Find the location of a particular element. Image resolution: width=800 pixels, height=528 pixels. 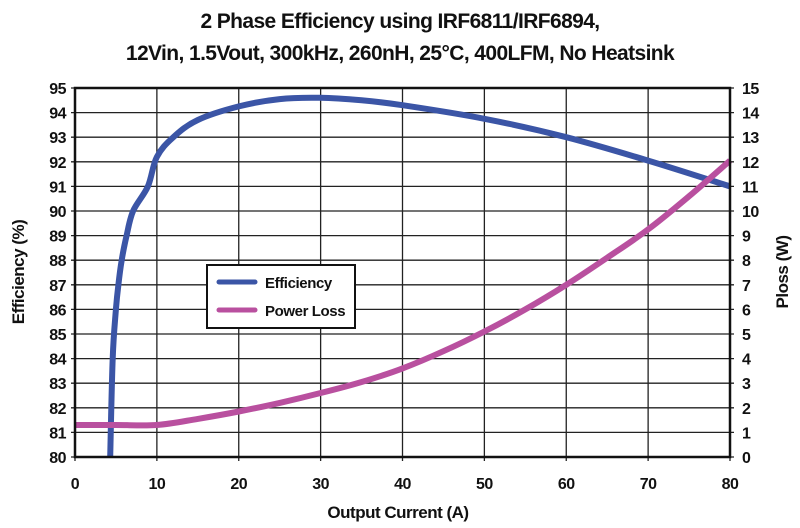

x-axis-label: Output Current (A) is located at coordinates (397, 512).